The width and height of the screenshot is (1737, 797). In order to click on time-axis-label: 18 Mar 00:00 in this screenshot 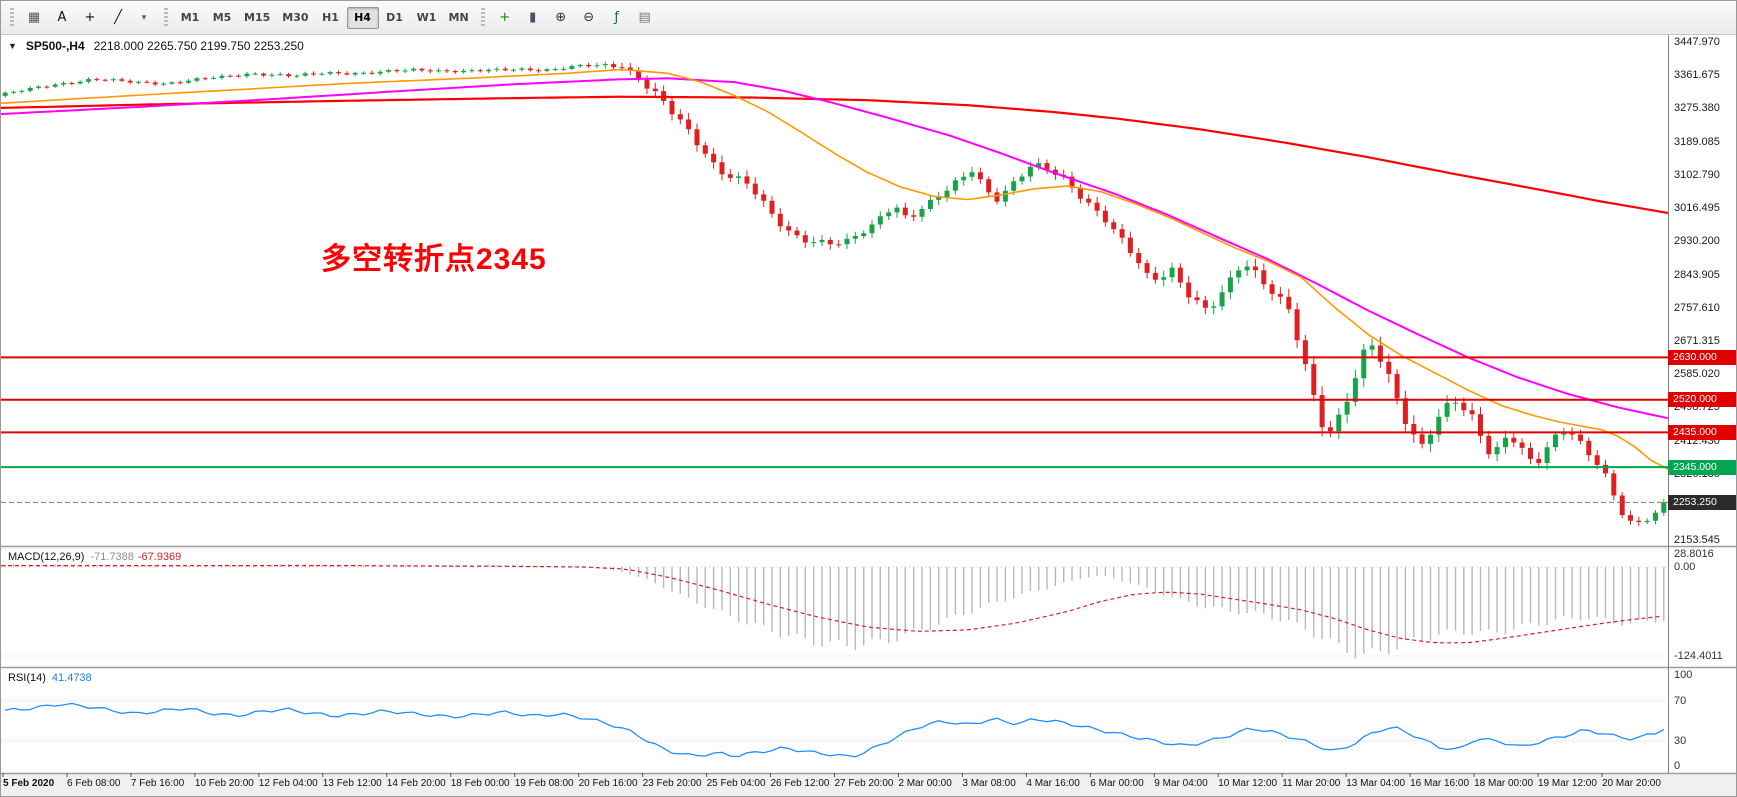, I will do `click(1504, 783)`.